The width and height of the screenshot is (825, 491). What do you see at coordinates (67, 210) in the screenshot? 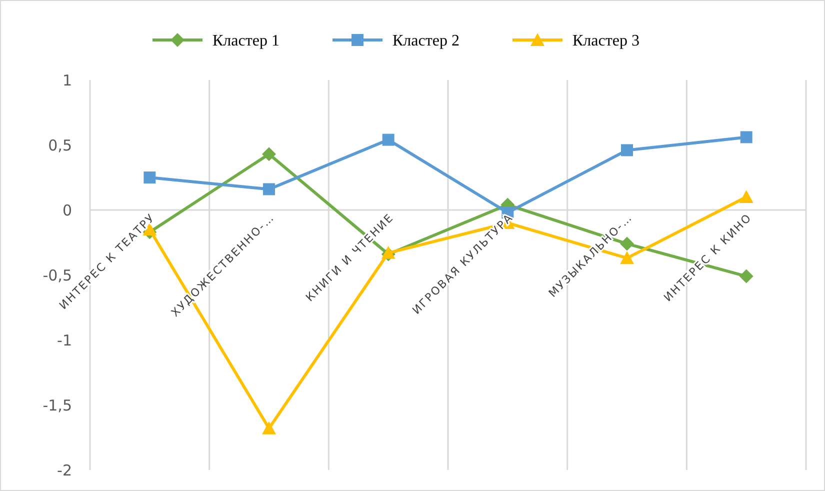
I see `y-tick-label: 0` at bounding box center [67, 210].